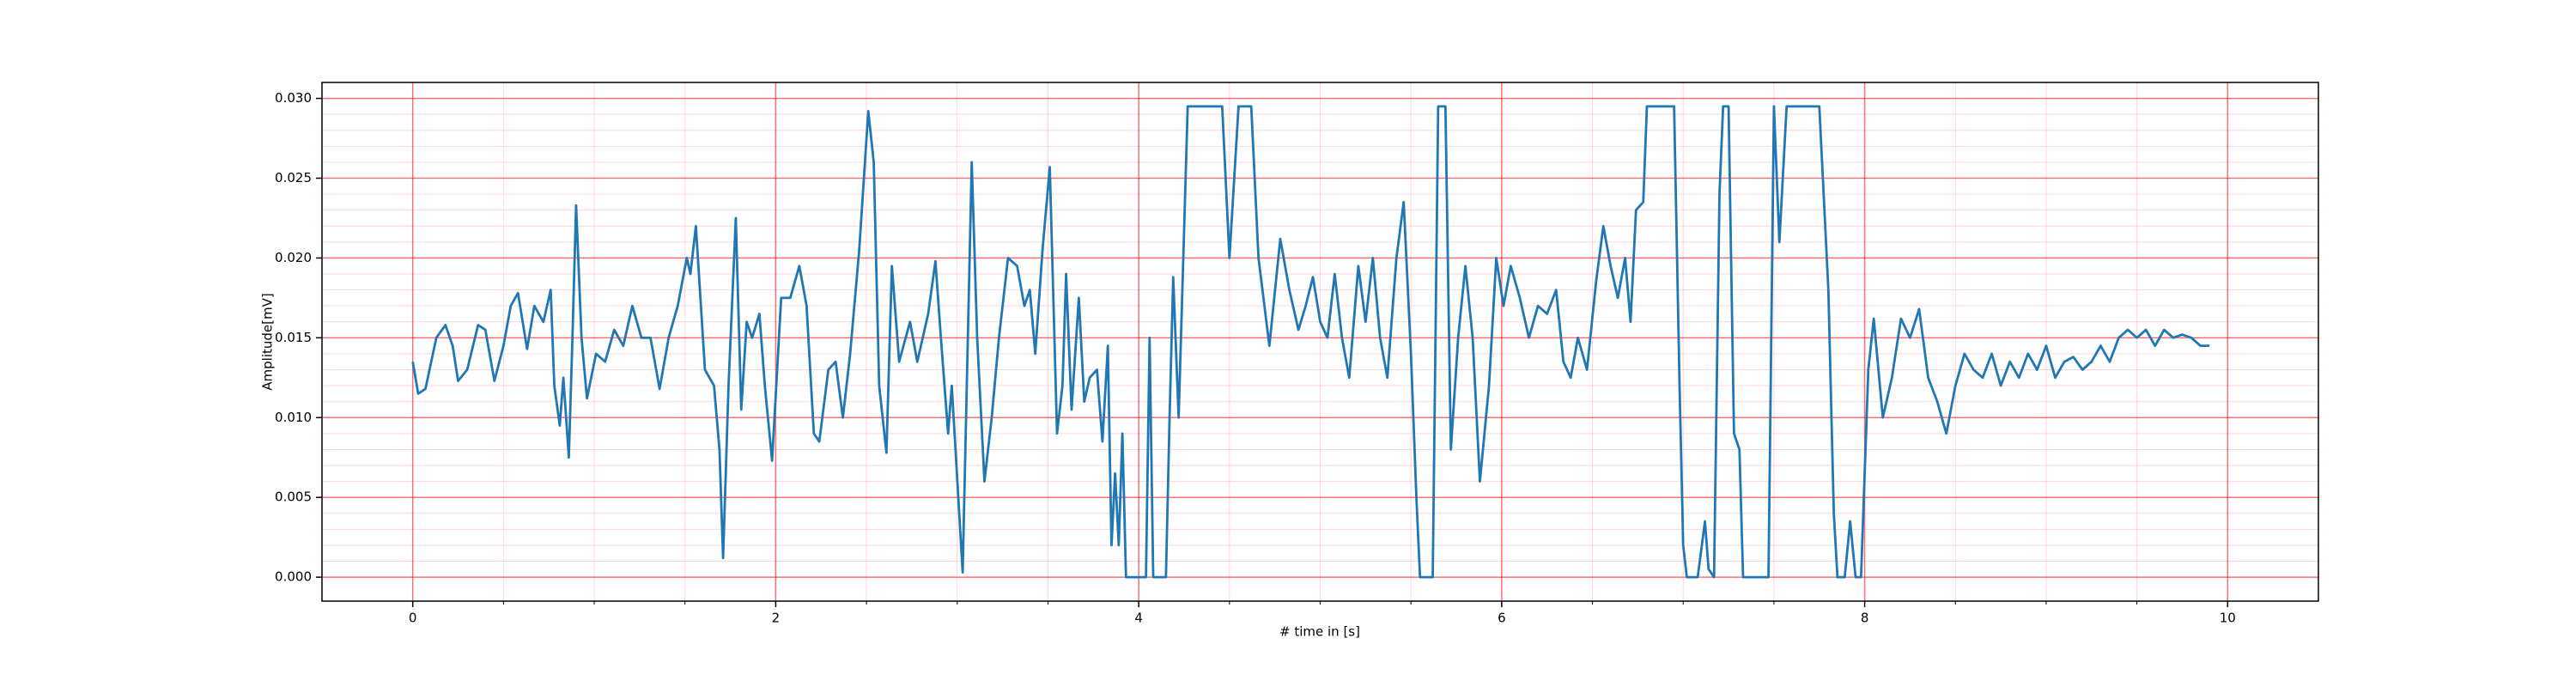  I want to click on x-tick-label: 10, so click(2228, 618).